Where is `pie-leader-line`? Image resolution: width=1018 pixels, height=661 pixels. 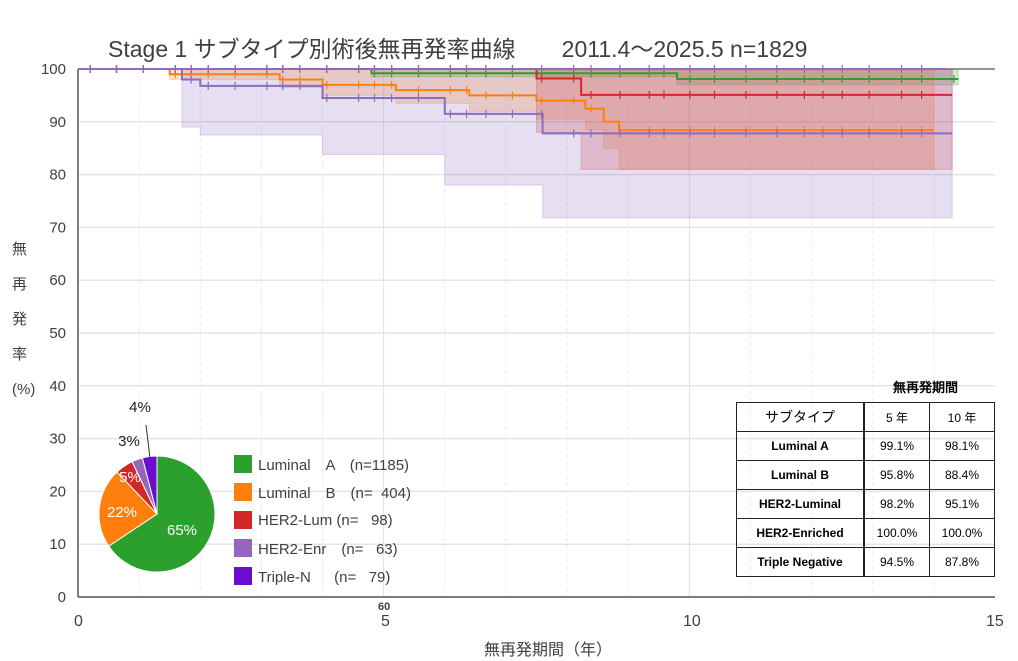
pie-leader-line is located at coordinates (148, 441).